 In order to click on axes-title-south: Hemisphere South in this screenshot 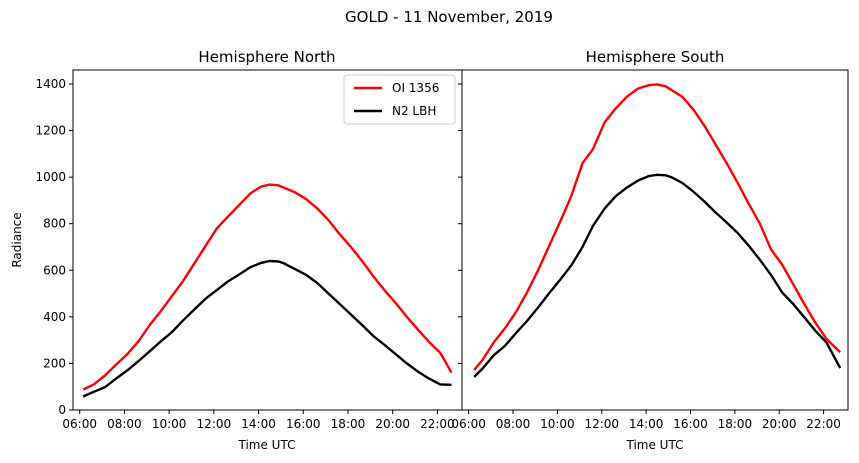, I will do `click(655, 57)`.